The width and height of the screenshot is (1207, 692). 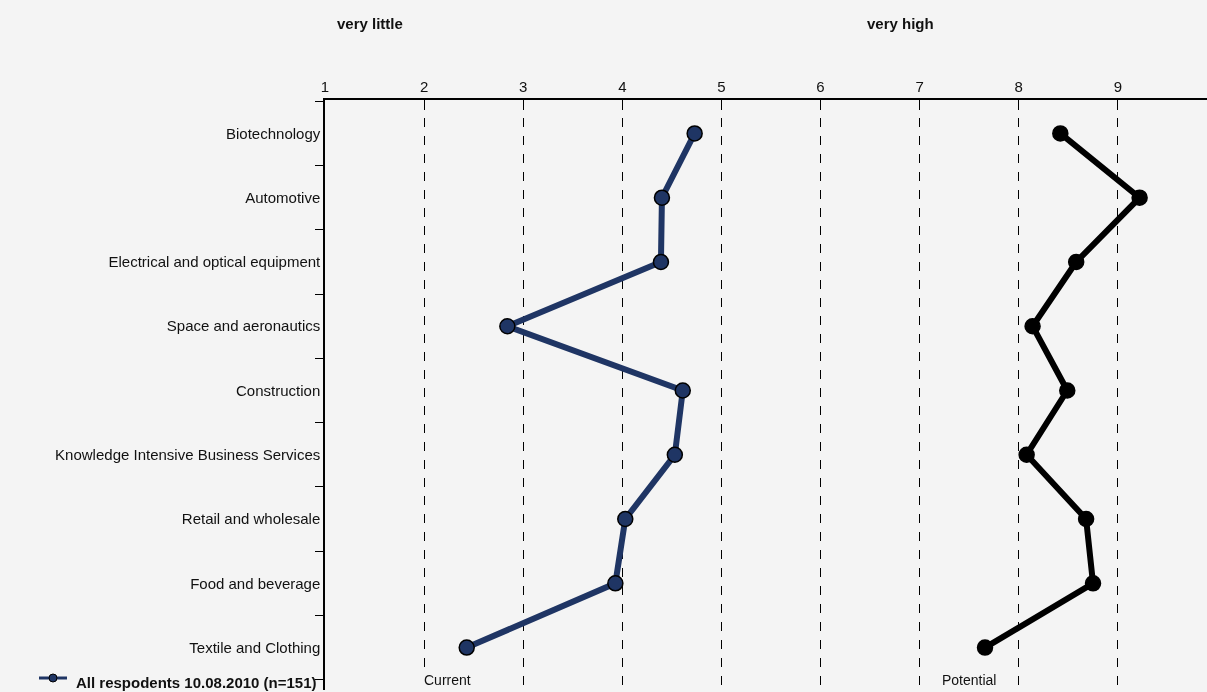 What do you see at coordinates (1117, 87) in the screenshot?
I see `x-tick-label: 9` at bounding box center [1117, 87].